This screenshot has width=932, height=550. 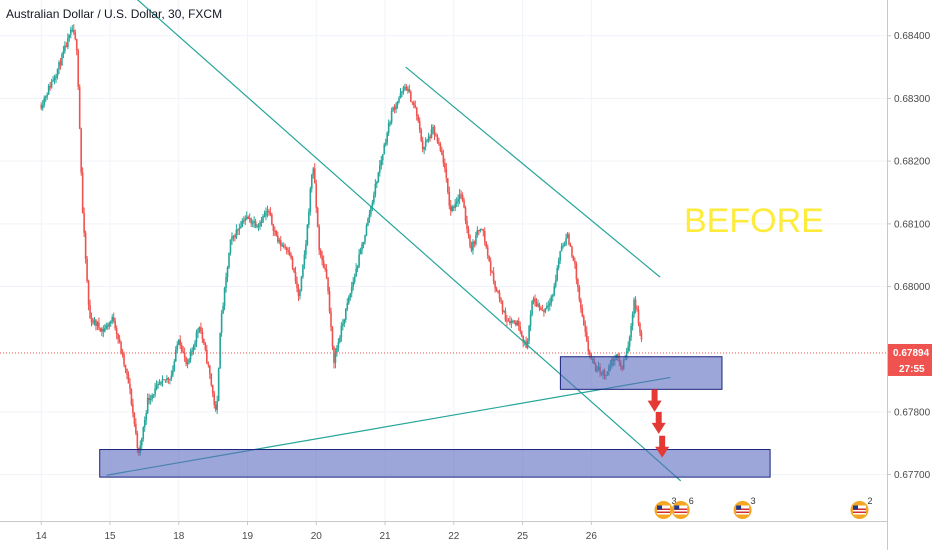 I want to click on arrows, so click(x=658, y=423).